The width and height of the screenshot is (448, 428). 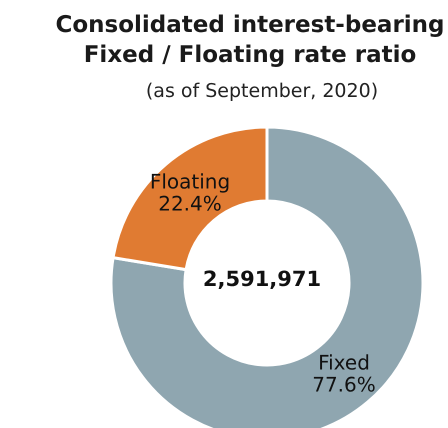 I want to click on data-label: 22.4%, so click(x=190, y=203).